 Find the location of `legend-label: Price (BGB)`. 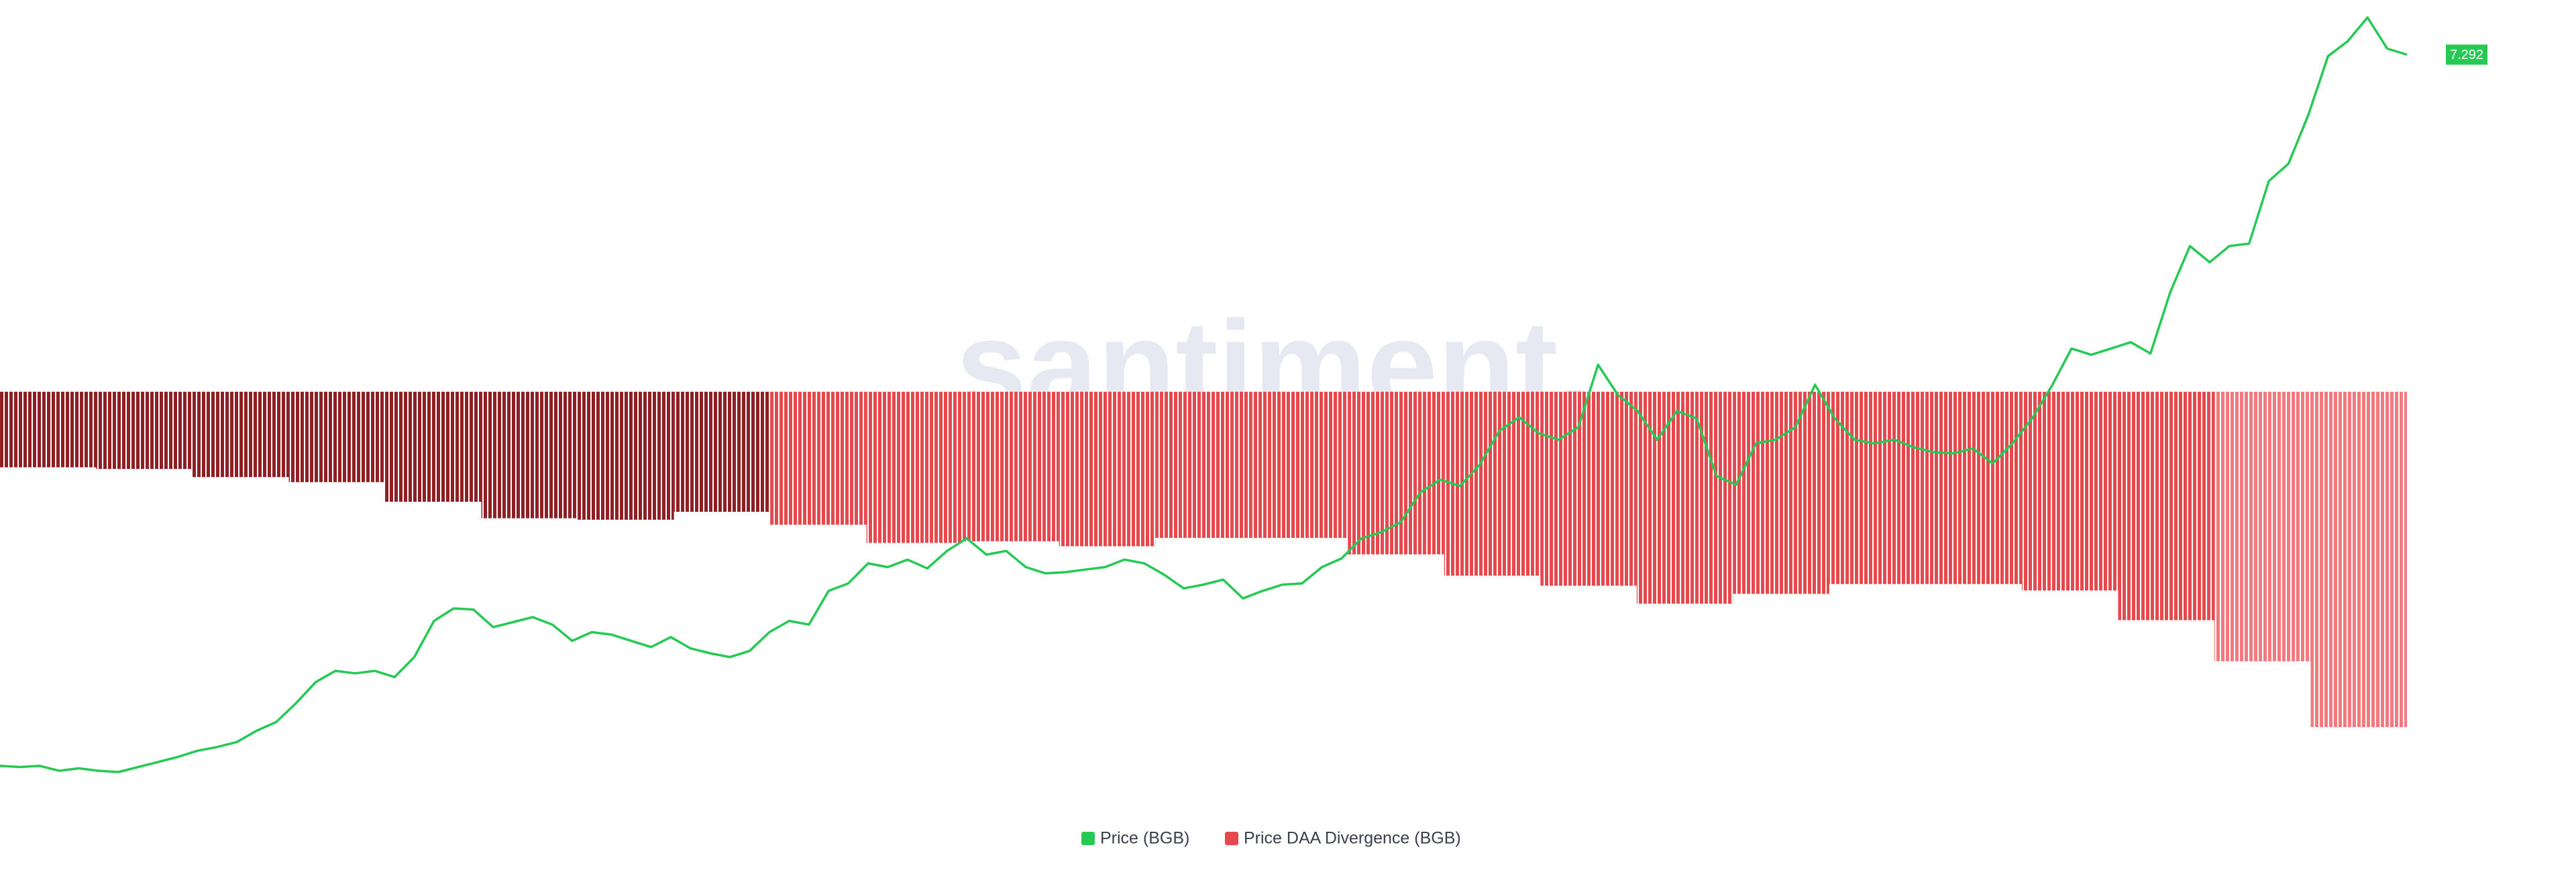

legend-label: Price (BGB) is located at coordinates (1144, 839).